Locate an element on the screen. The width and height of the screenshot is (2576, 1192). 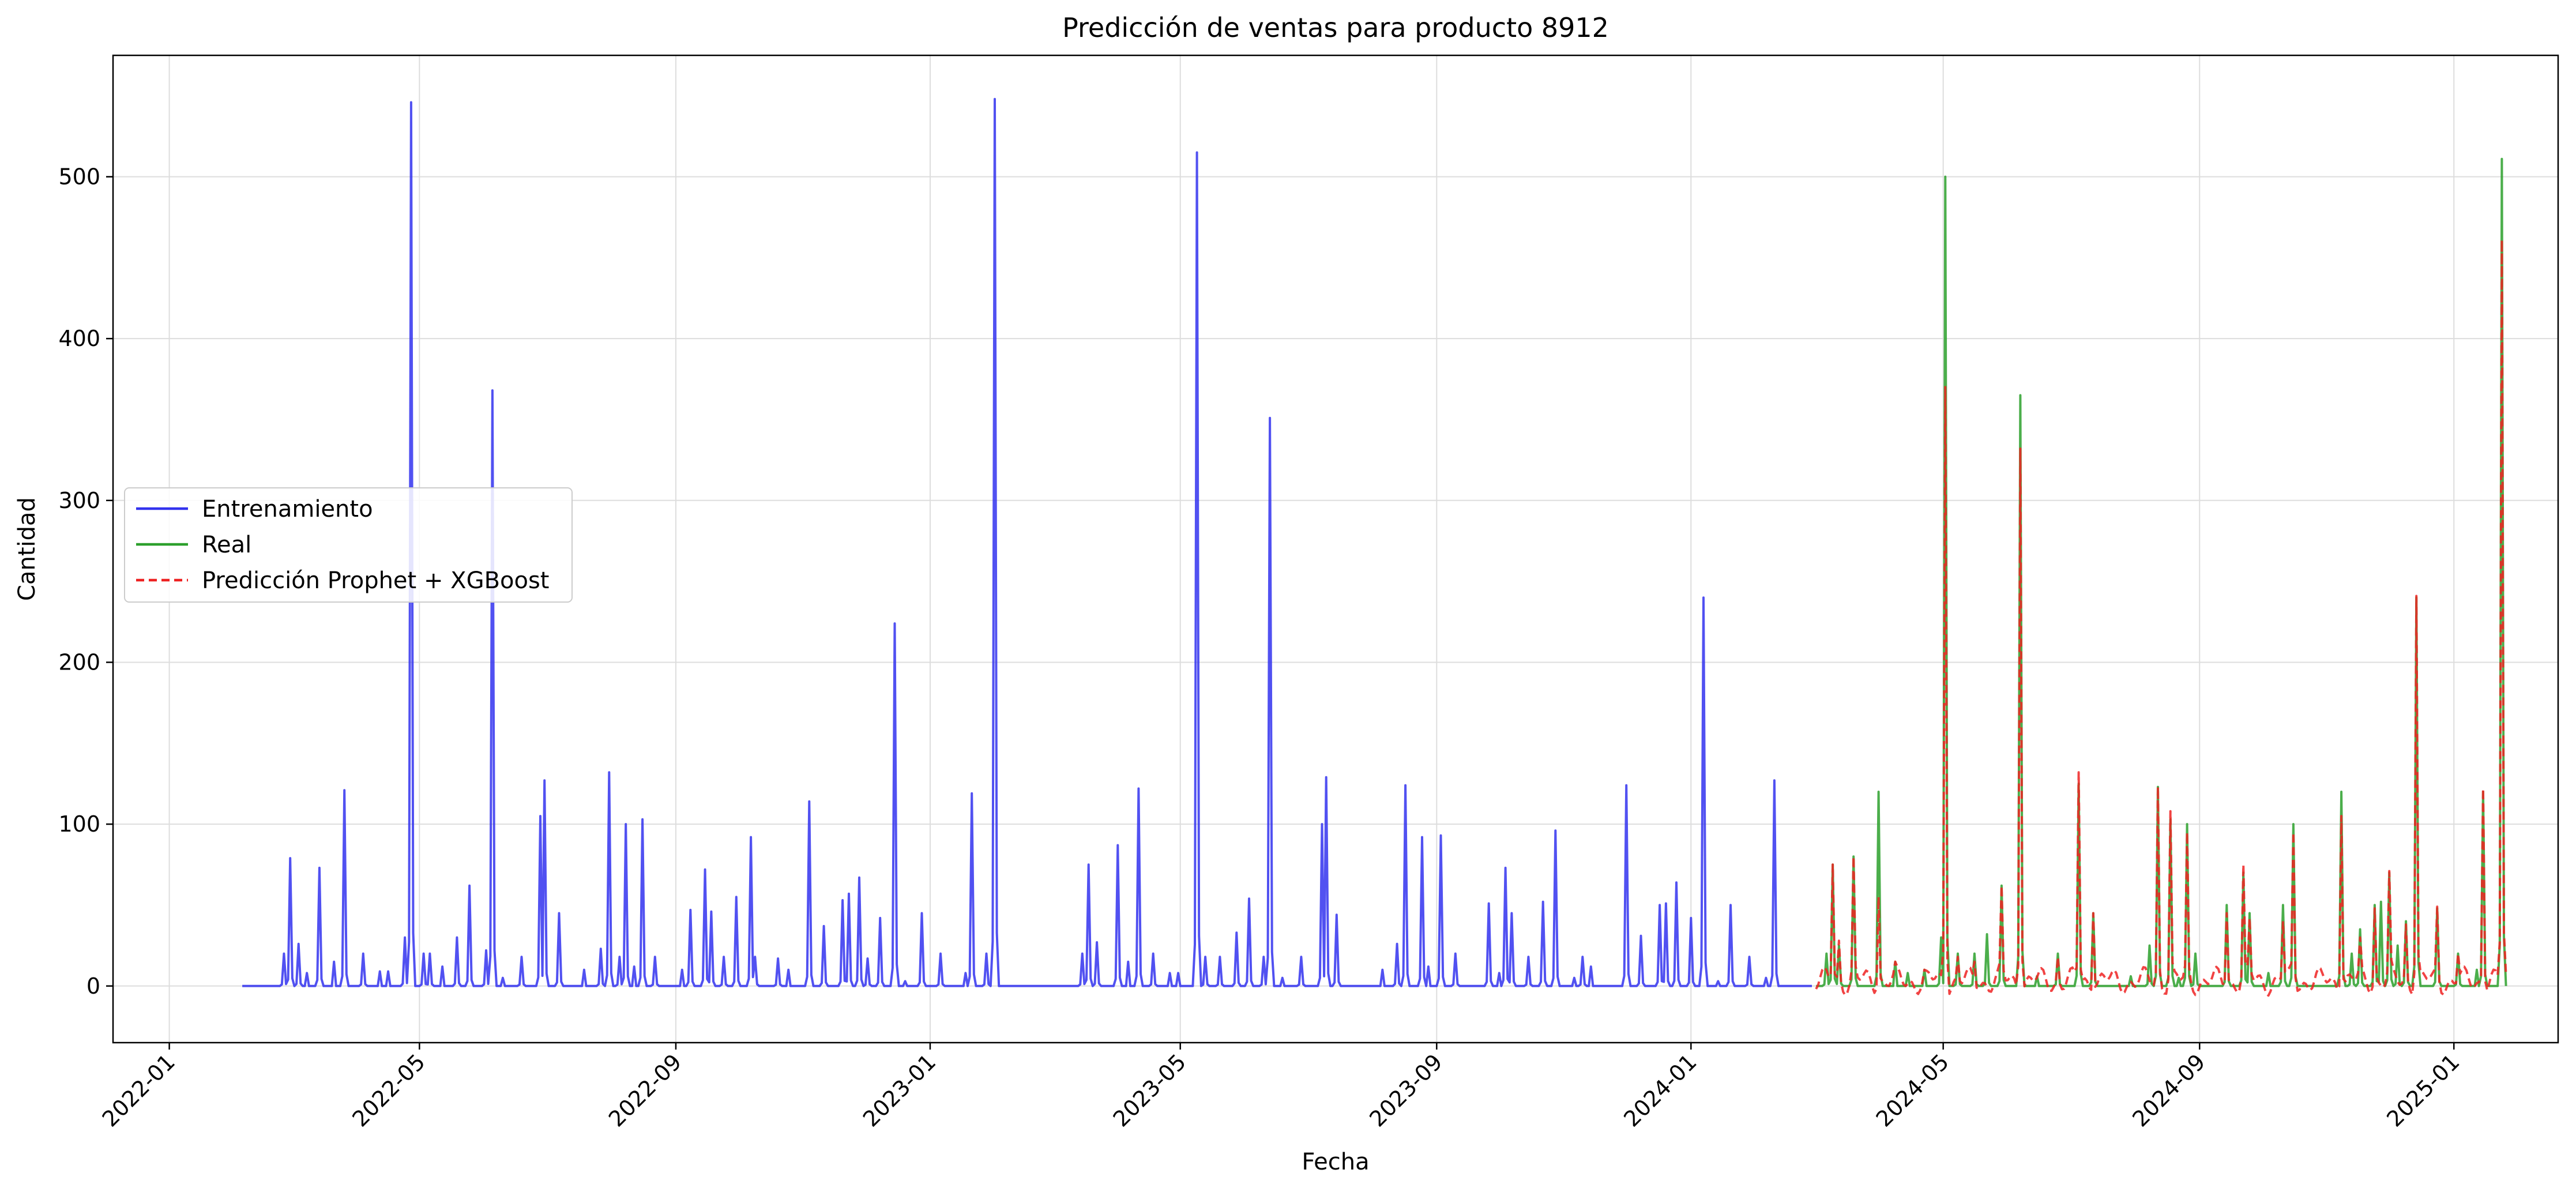
y-tick-label: 500 is located at coordinates (79, 176).